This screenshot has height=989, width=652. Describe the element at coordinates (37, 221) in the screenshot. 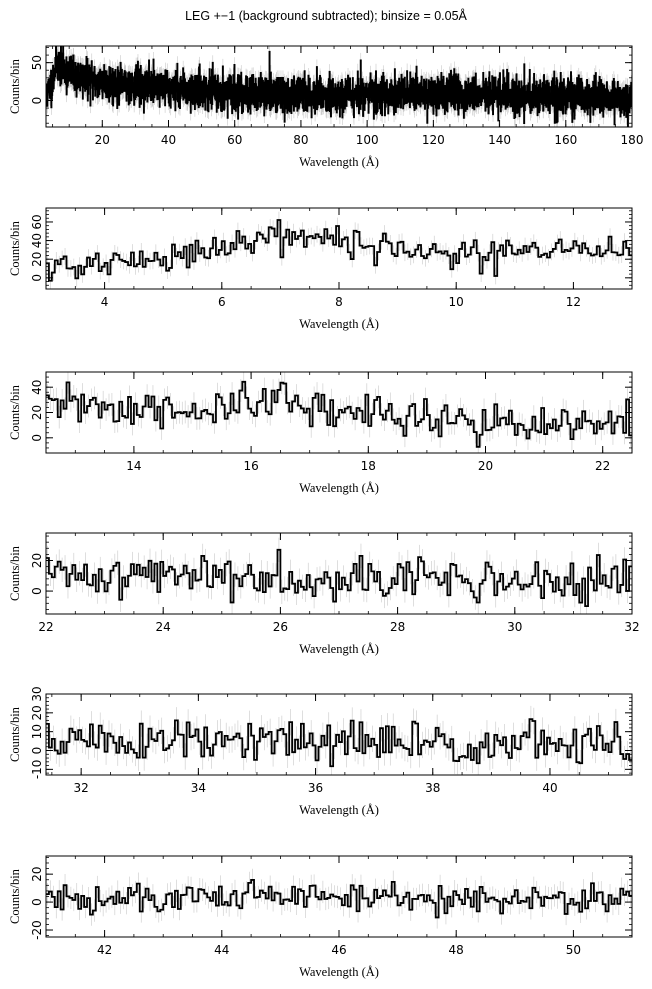

I see `y-tick-label: 60` at that location.